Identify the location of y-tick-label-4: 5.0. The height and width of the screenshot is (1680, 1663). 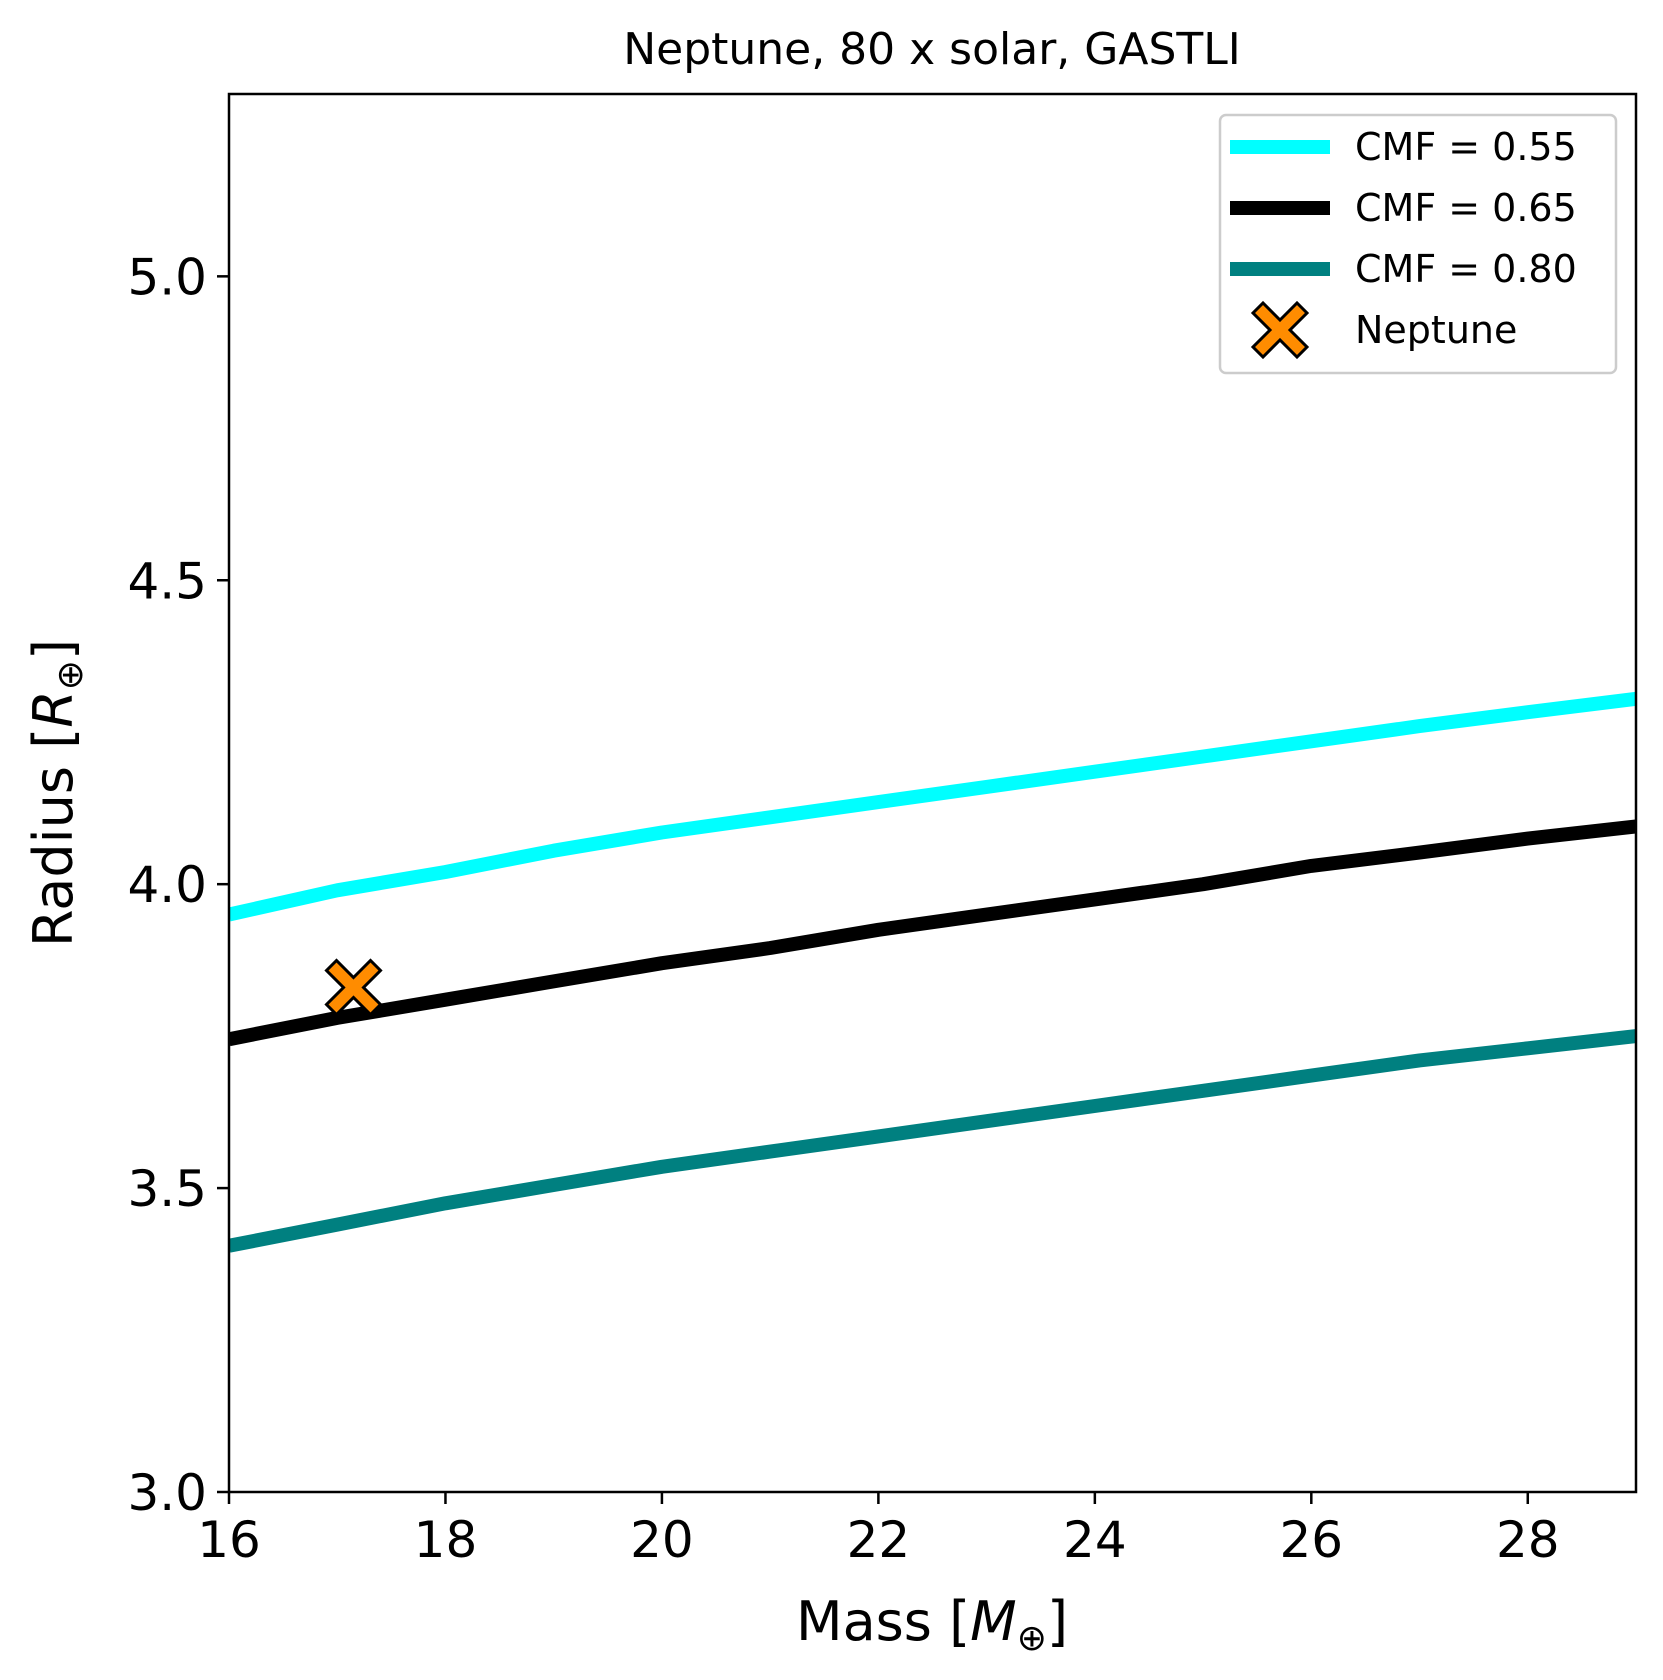
(167, 277).